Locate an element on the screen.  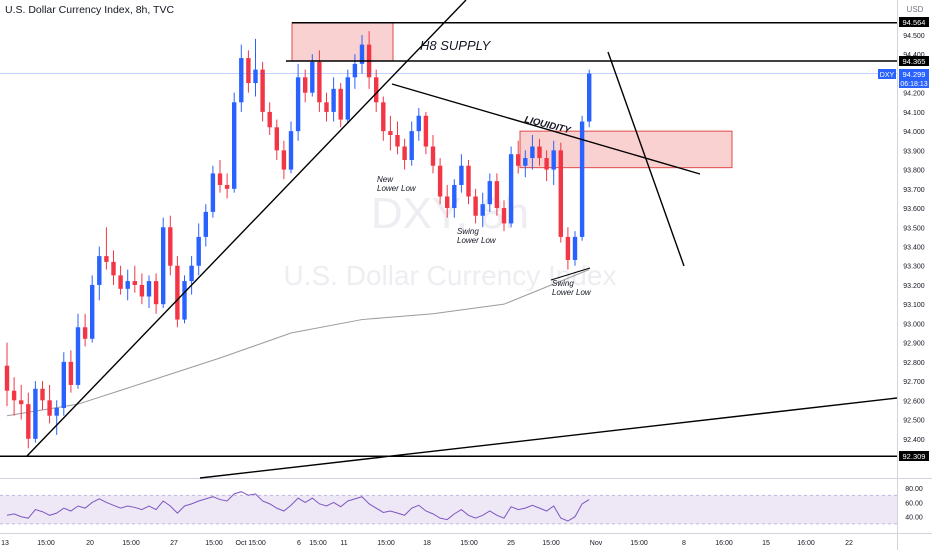
price-tick-label: 94.500 is located at coordinates (914, 36).